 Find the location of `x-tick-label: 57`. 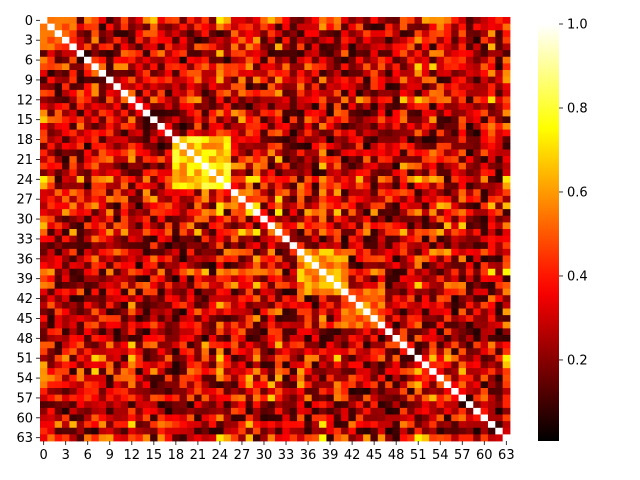

x-tick-label: 57 is located at coordinates (462, 455).